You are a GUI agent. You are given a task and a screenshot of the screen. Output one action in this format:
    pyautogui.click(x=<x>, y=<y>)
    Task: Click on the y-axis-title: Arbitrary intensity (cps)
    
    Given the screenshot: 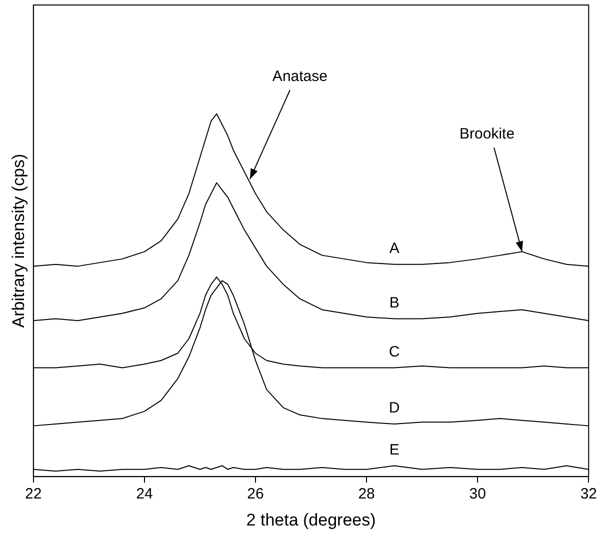 What is the action you would take?
    pyautogui.click(x=18, y=241)
    